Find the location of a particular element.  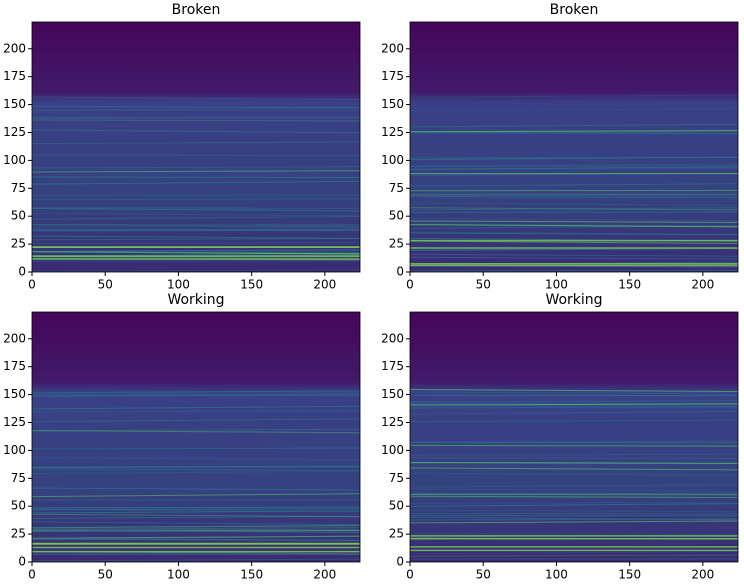

y-tick-label: 75 is located at coordinates (18, 478).